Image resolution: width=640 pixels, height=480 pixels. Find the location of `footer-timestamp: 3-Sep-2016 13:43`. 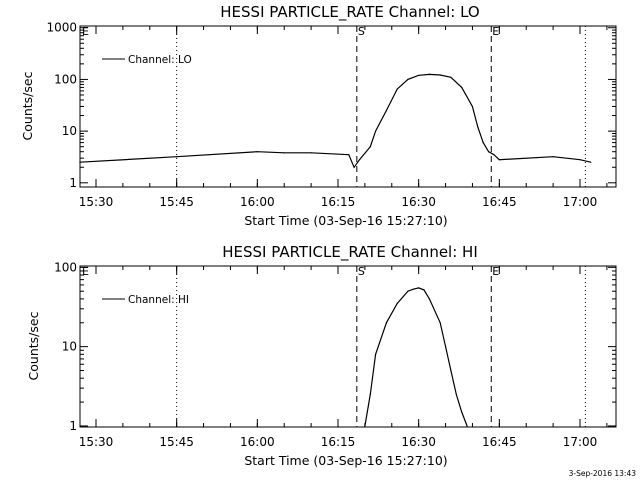

footer-timestamp: 3-Sep-2016 13:43 is located at coordinates (603, 473).